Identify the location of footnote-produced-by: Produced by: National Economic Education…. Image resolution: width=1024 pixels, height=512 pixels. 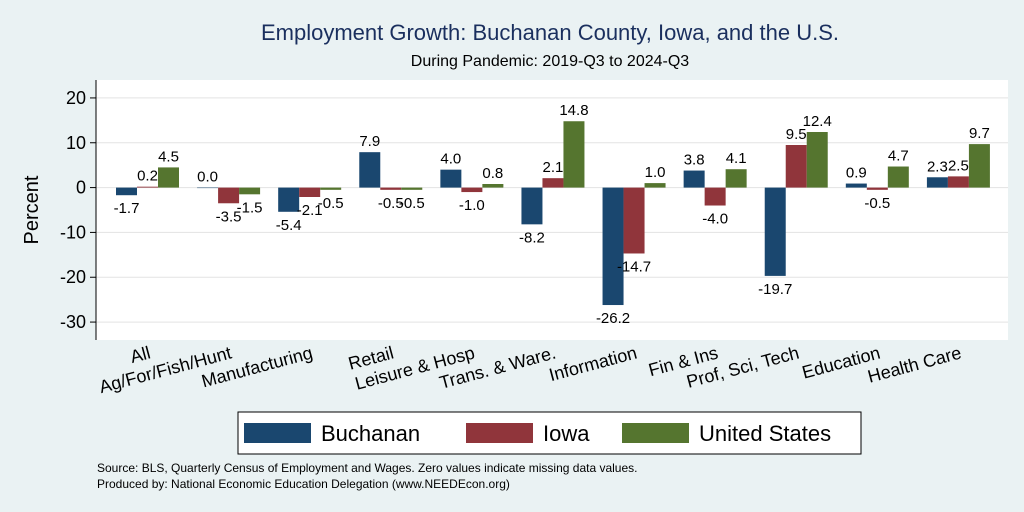
(303, 484).